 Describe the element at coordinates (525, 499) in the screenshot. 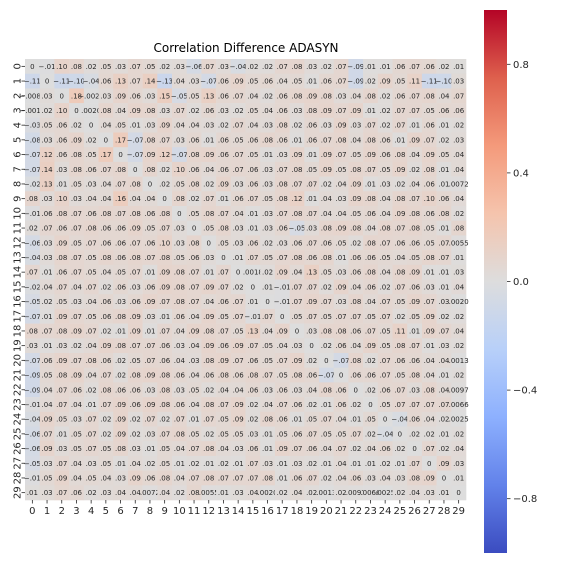

I see `colorbar-tick-label: −0.8` at that location.